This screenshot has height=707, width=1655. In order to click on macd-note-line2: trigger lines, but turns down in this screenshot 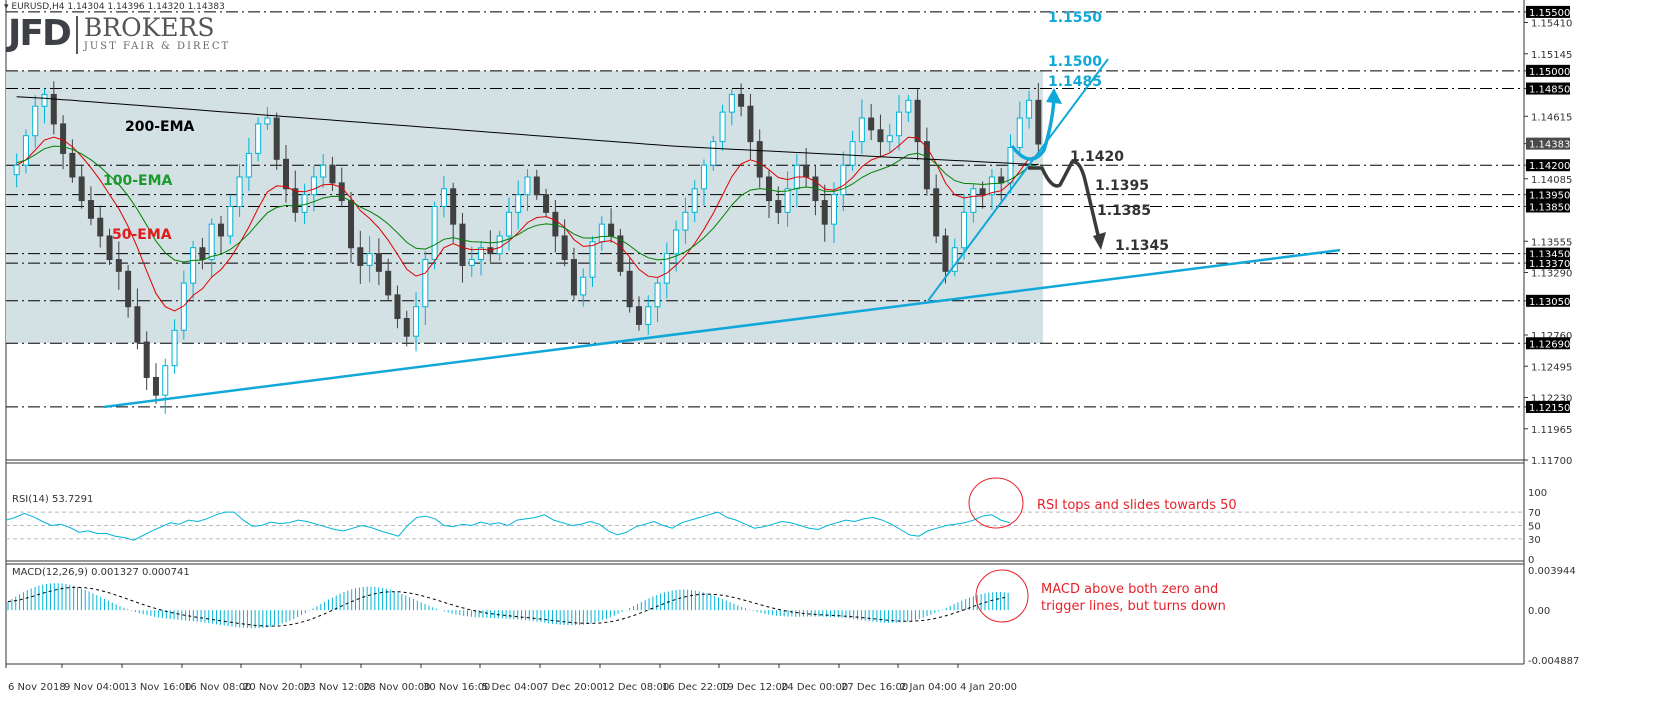, I will do `click(1133, 606)`.